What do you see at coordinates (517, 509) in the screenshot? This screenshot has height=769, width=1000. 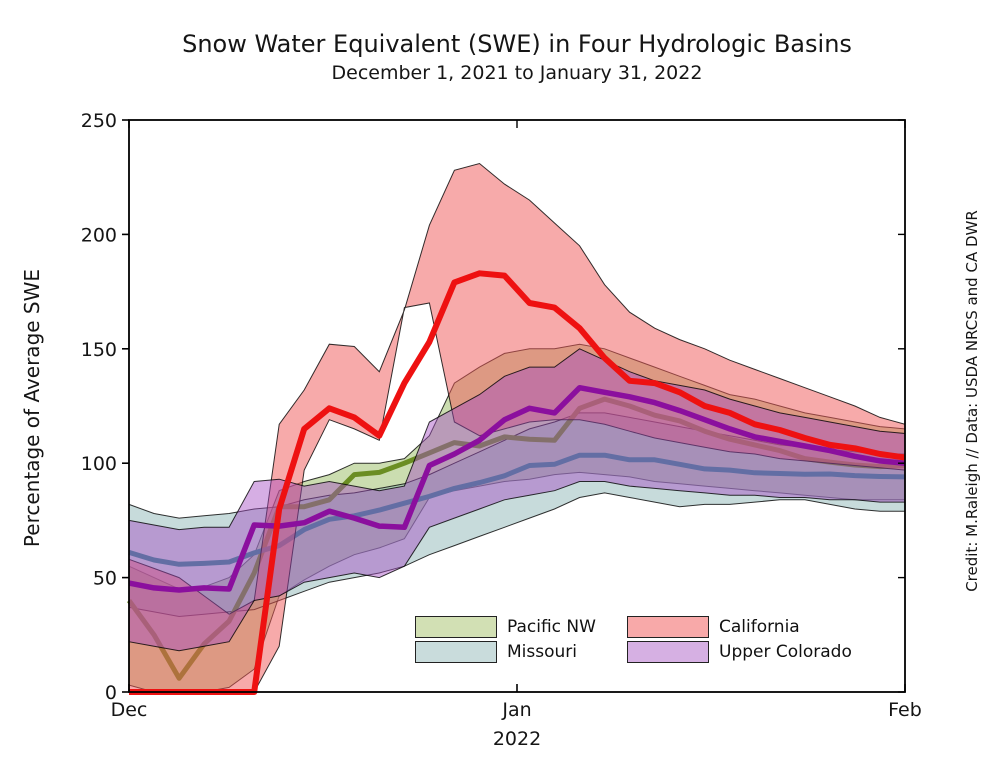 I see `missouri-median-line` at bounding box center [517, 509].